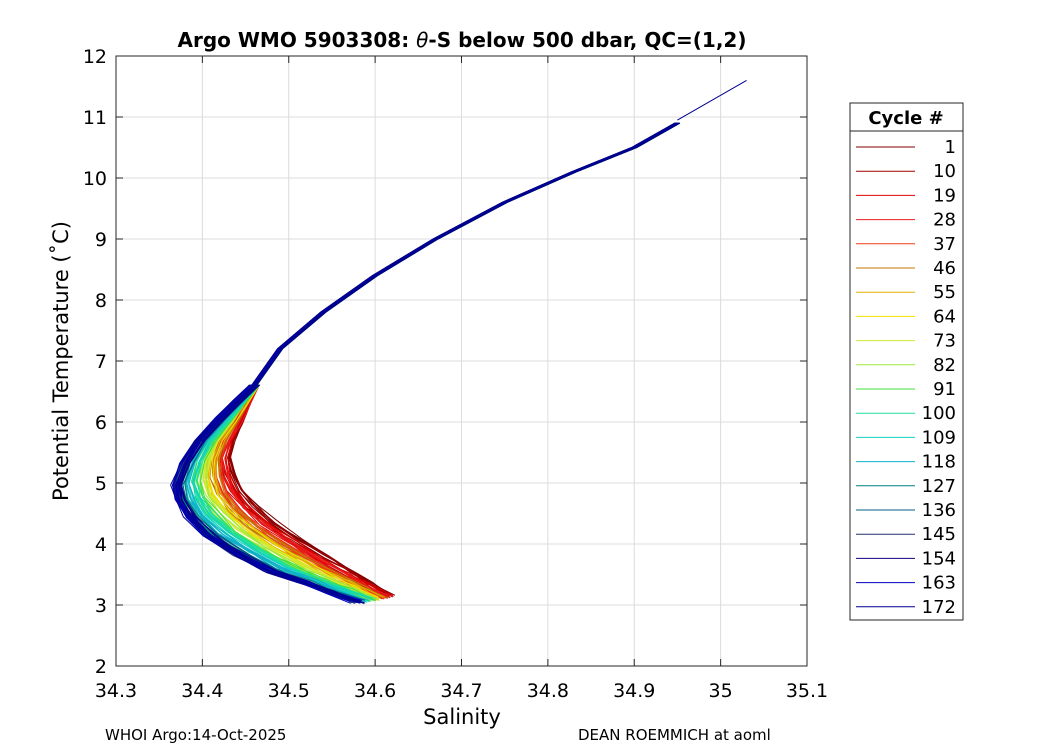 The image size is (1050, 750). Describe the element at coordinates (905, 118) in the screenshot. I see `legend-title: Cycle #` at that location.